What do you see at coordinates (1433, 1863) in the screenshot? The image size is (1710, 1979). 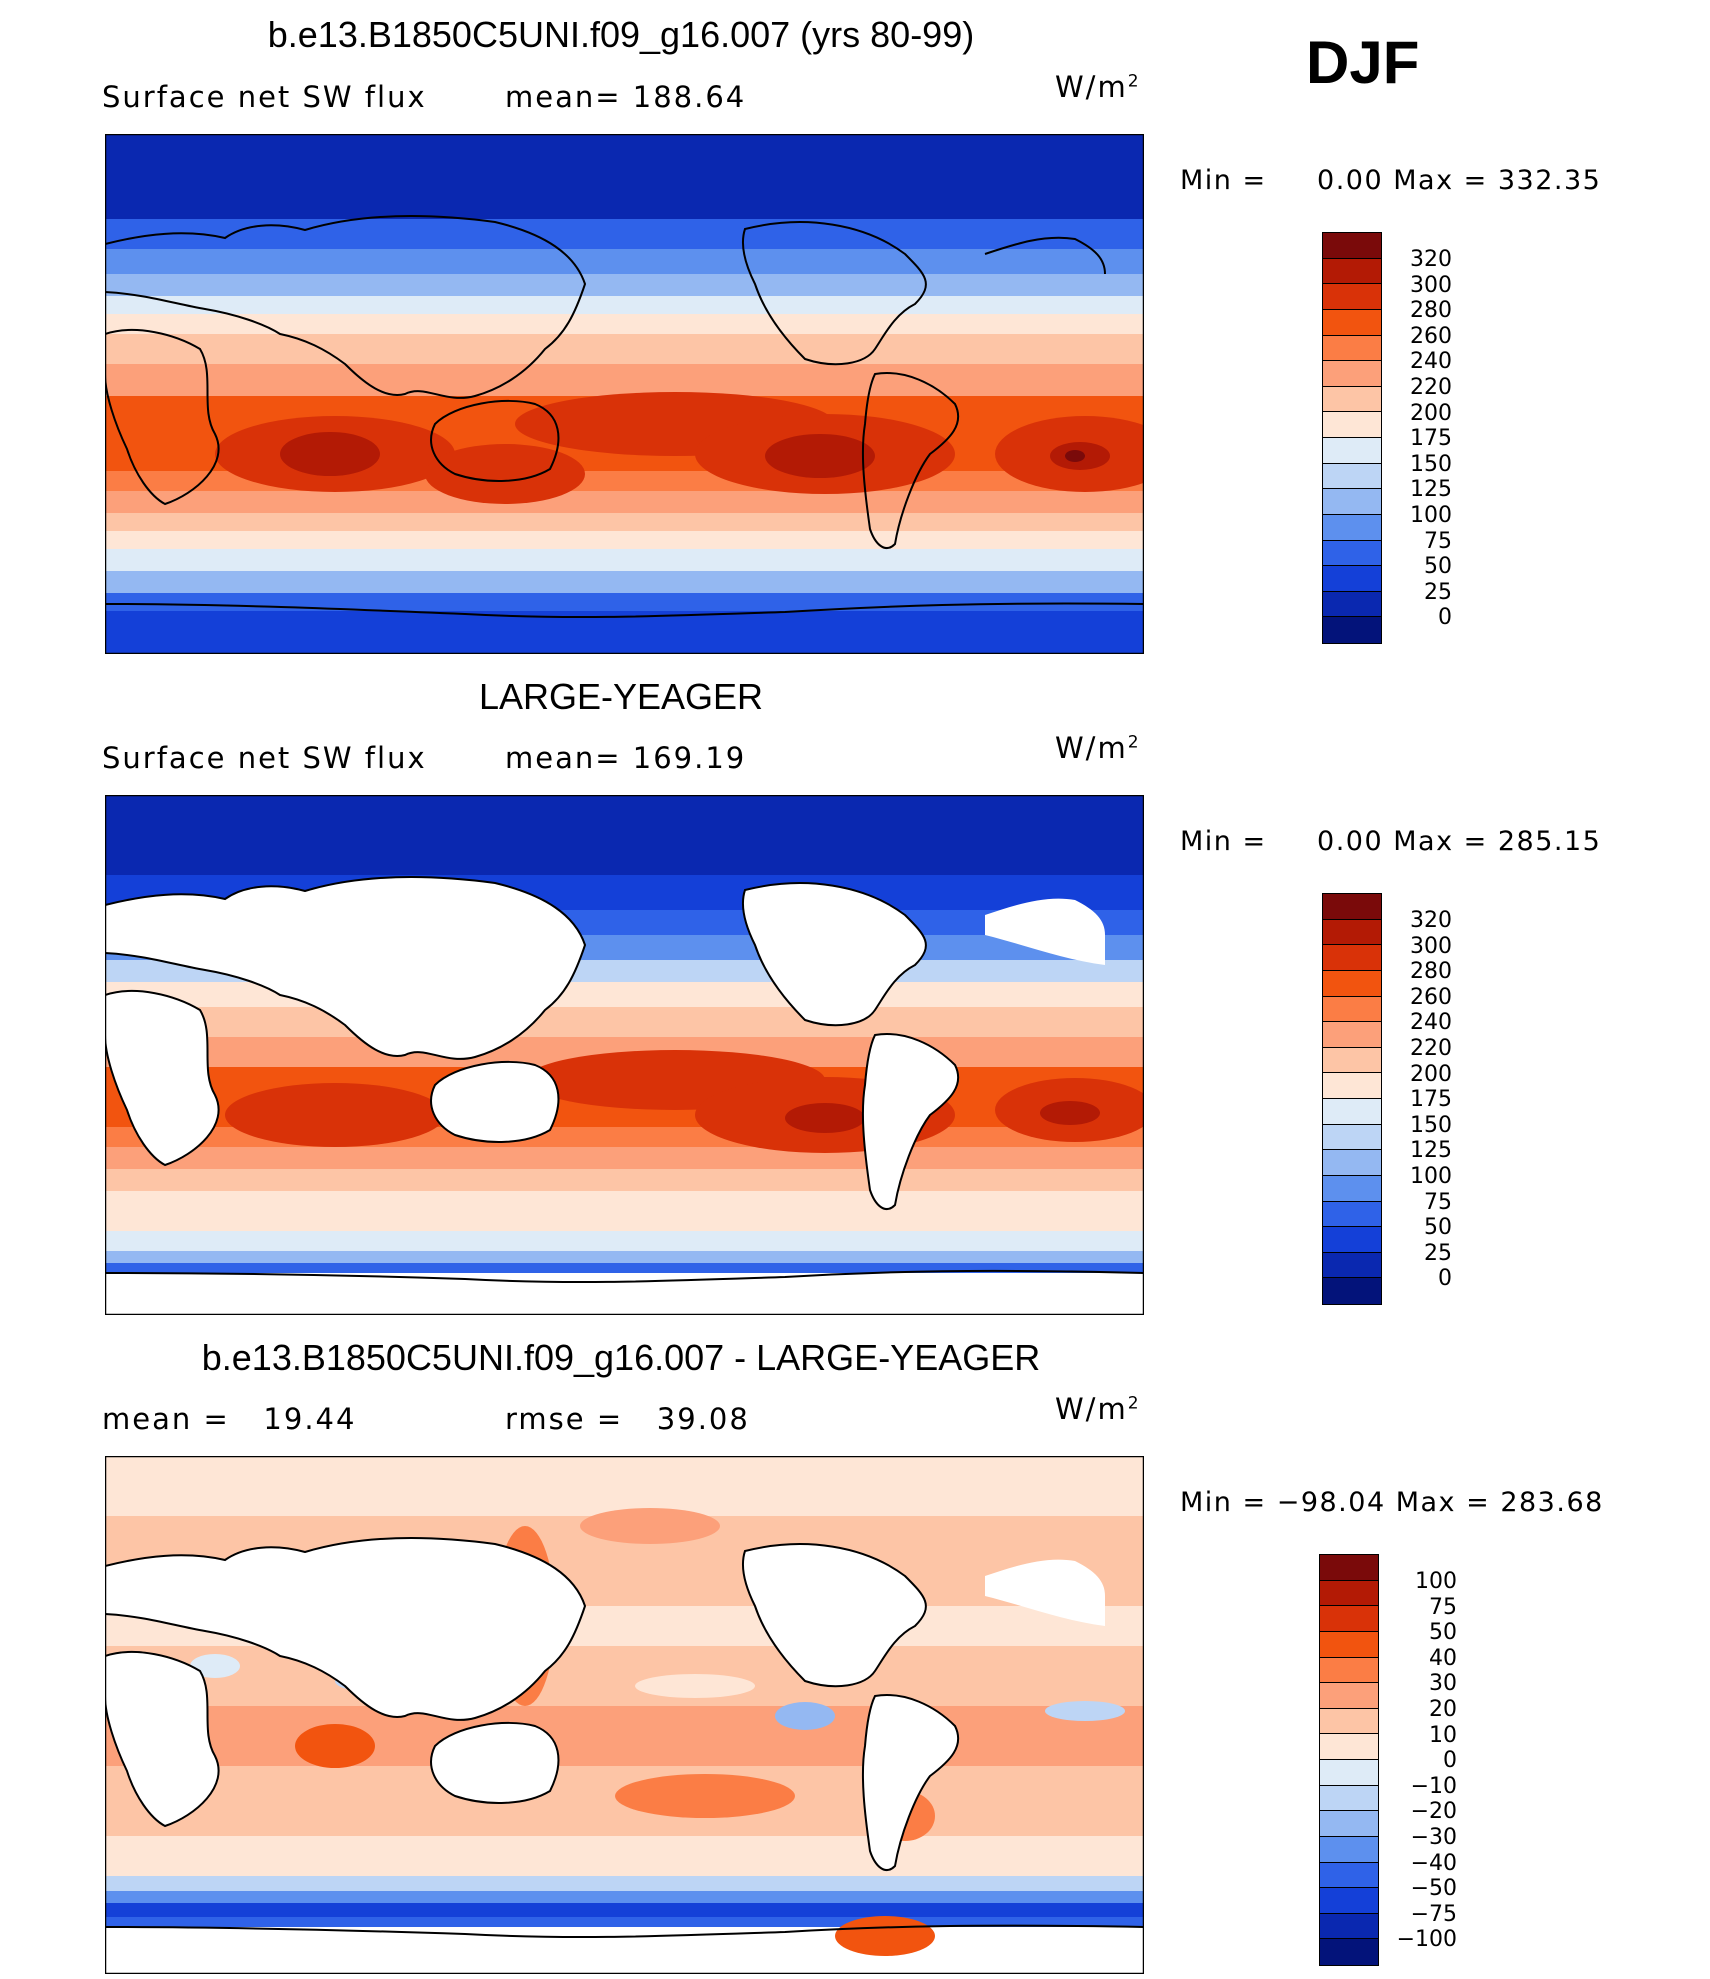 I see `panel-3-scale-label: −40` at bounding box center [1433, 1863].